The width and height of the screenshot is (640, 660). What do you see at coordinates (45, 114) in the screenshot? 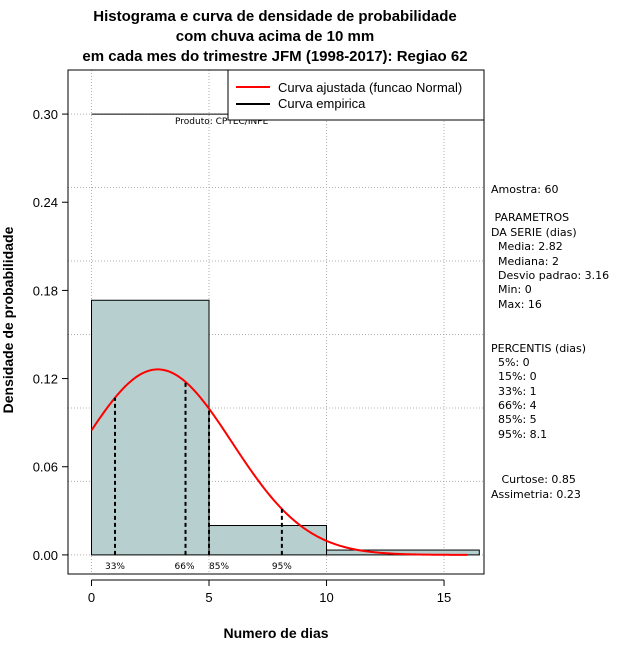
I see `y-tick-label: 0.30` at bounding box center [45, 114].